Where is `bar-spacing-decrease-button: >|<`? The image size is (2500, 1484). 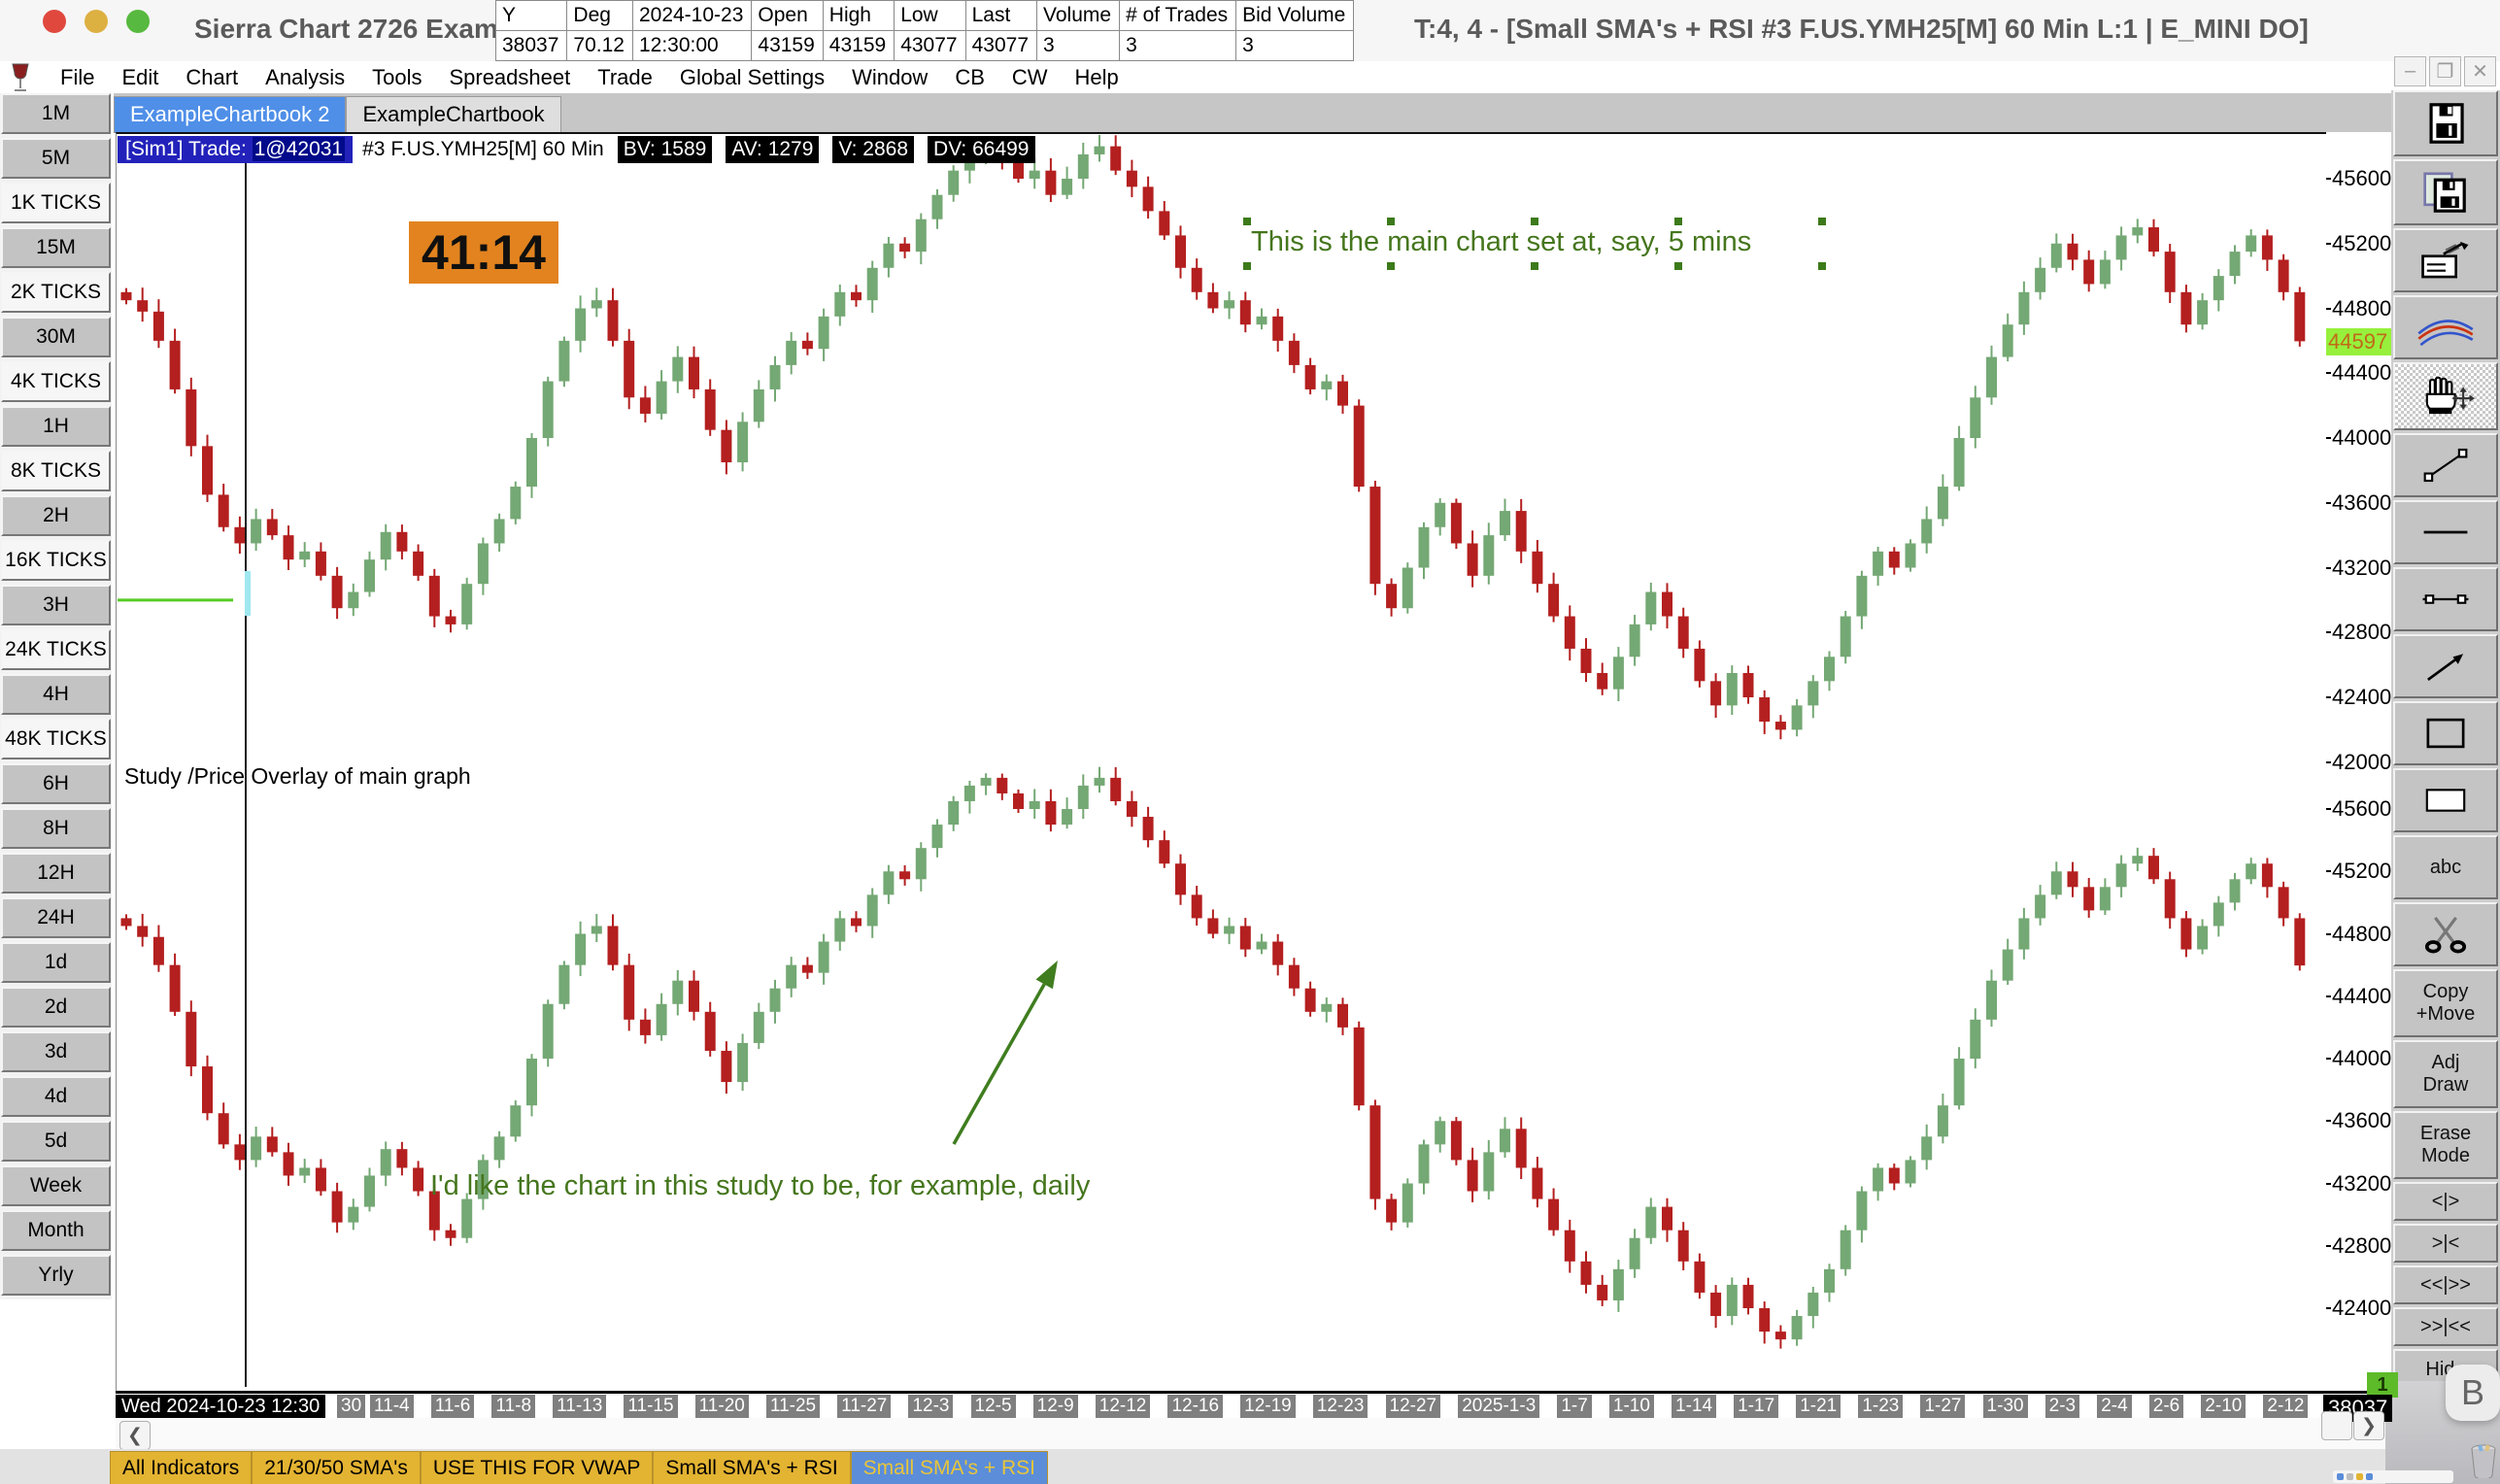 bar-spacing-decrease-button: >|< is located at coordinates (2446, 1243).